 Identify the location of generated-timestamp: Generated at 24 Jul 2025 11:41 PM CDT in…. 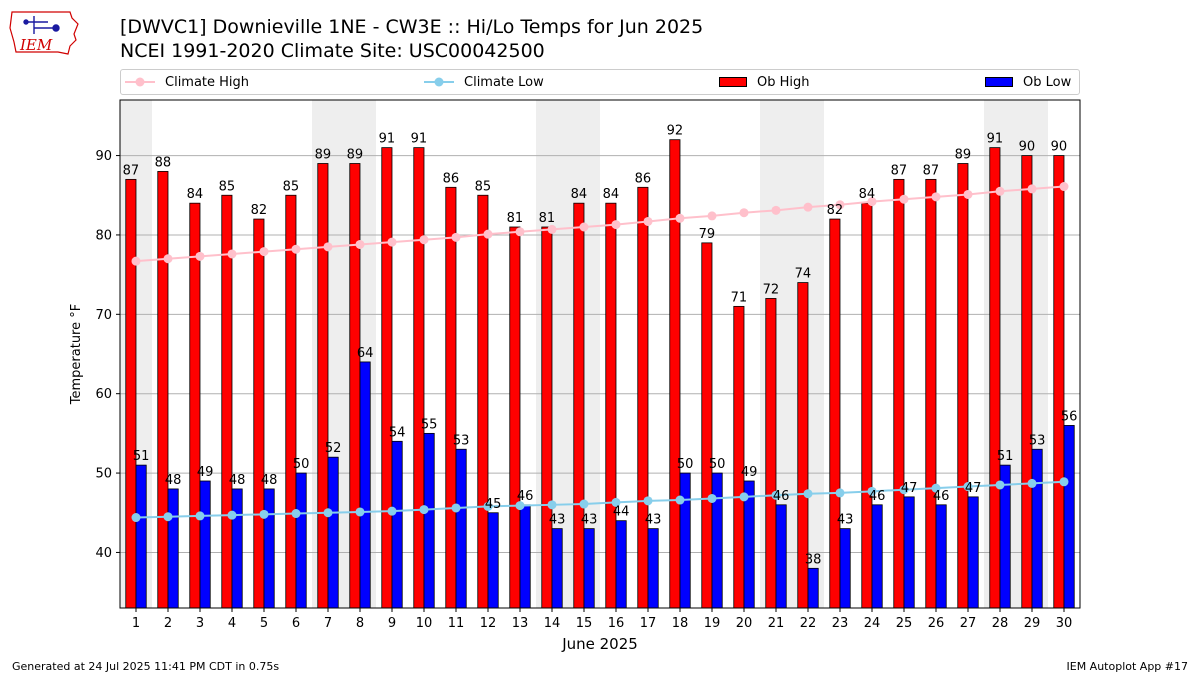
(146, 666).